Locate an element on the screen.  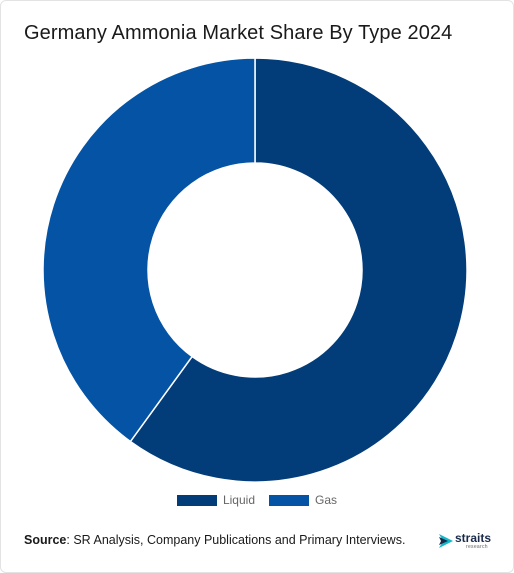
legend-label-liquid: Liquid is located at coordinates (238, 500).